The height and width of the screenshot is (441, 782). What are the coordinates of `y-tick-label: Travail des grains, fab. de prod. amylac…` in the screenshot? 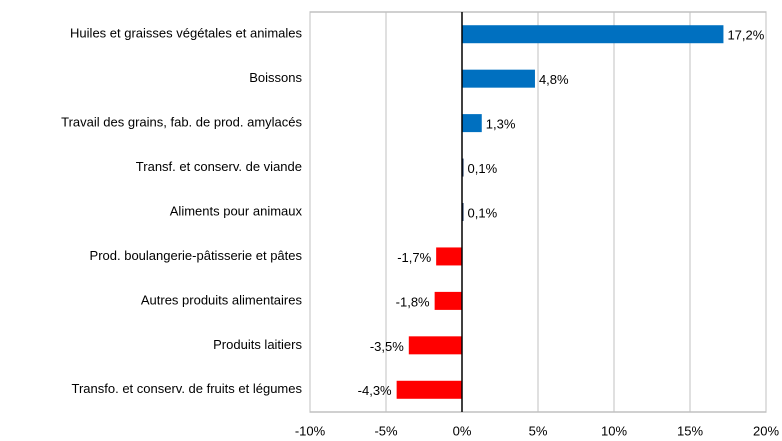 It's located at (181, 122).